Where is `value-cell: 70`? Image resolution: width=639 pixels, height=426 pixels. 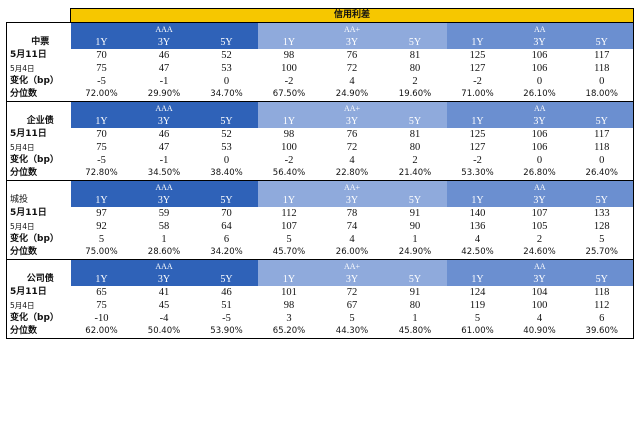 value-cell: 70 is located at coordinates (226, 213).